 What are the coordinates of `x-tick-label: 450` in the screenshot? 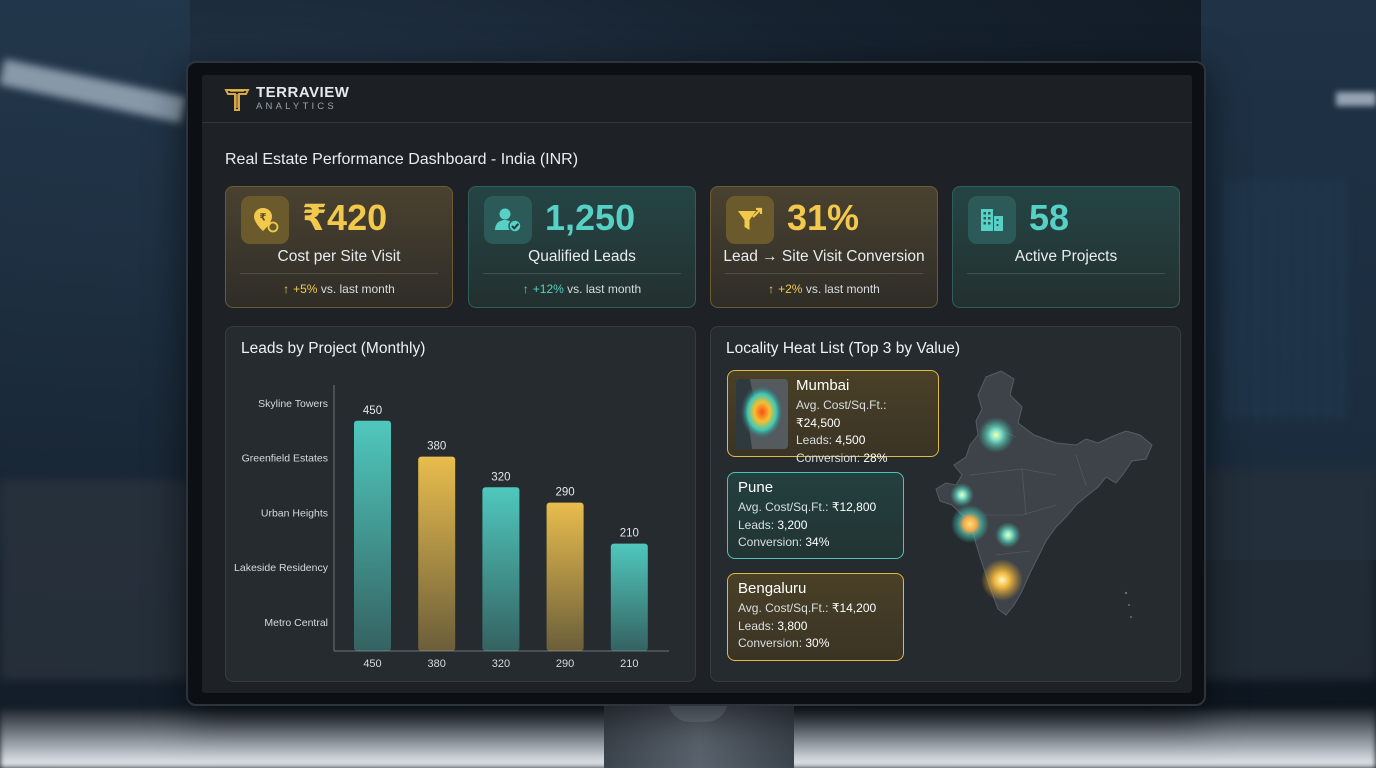 It's located at (372, 664).